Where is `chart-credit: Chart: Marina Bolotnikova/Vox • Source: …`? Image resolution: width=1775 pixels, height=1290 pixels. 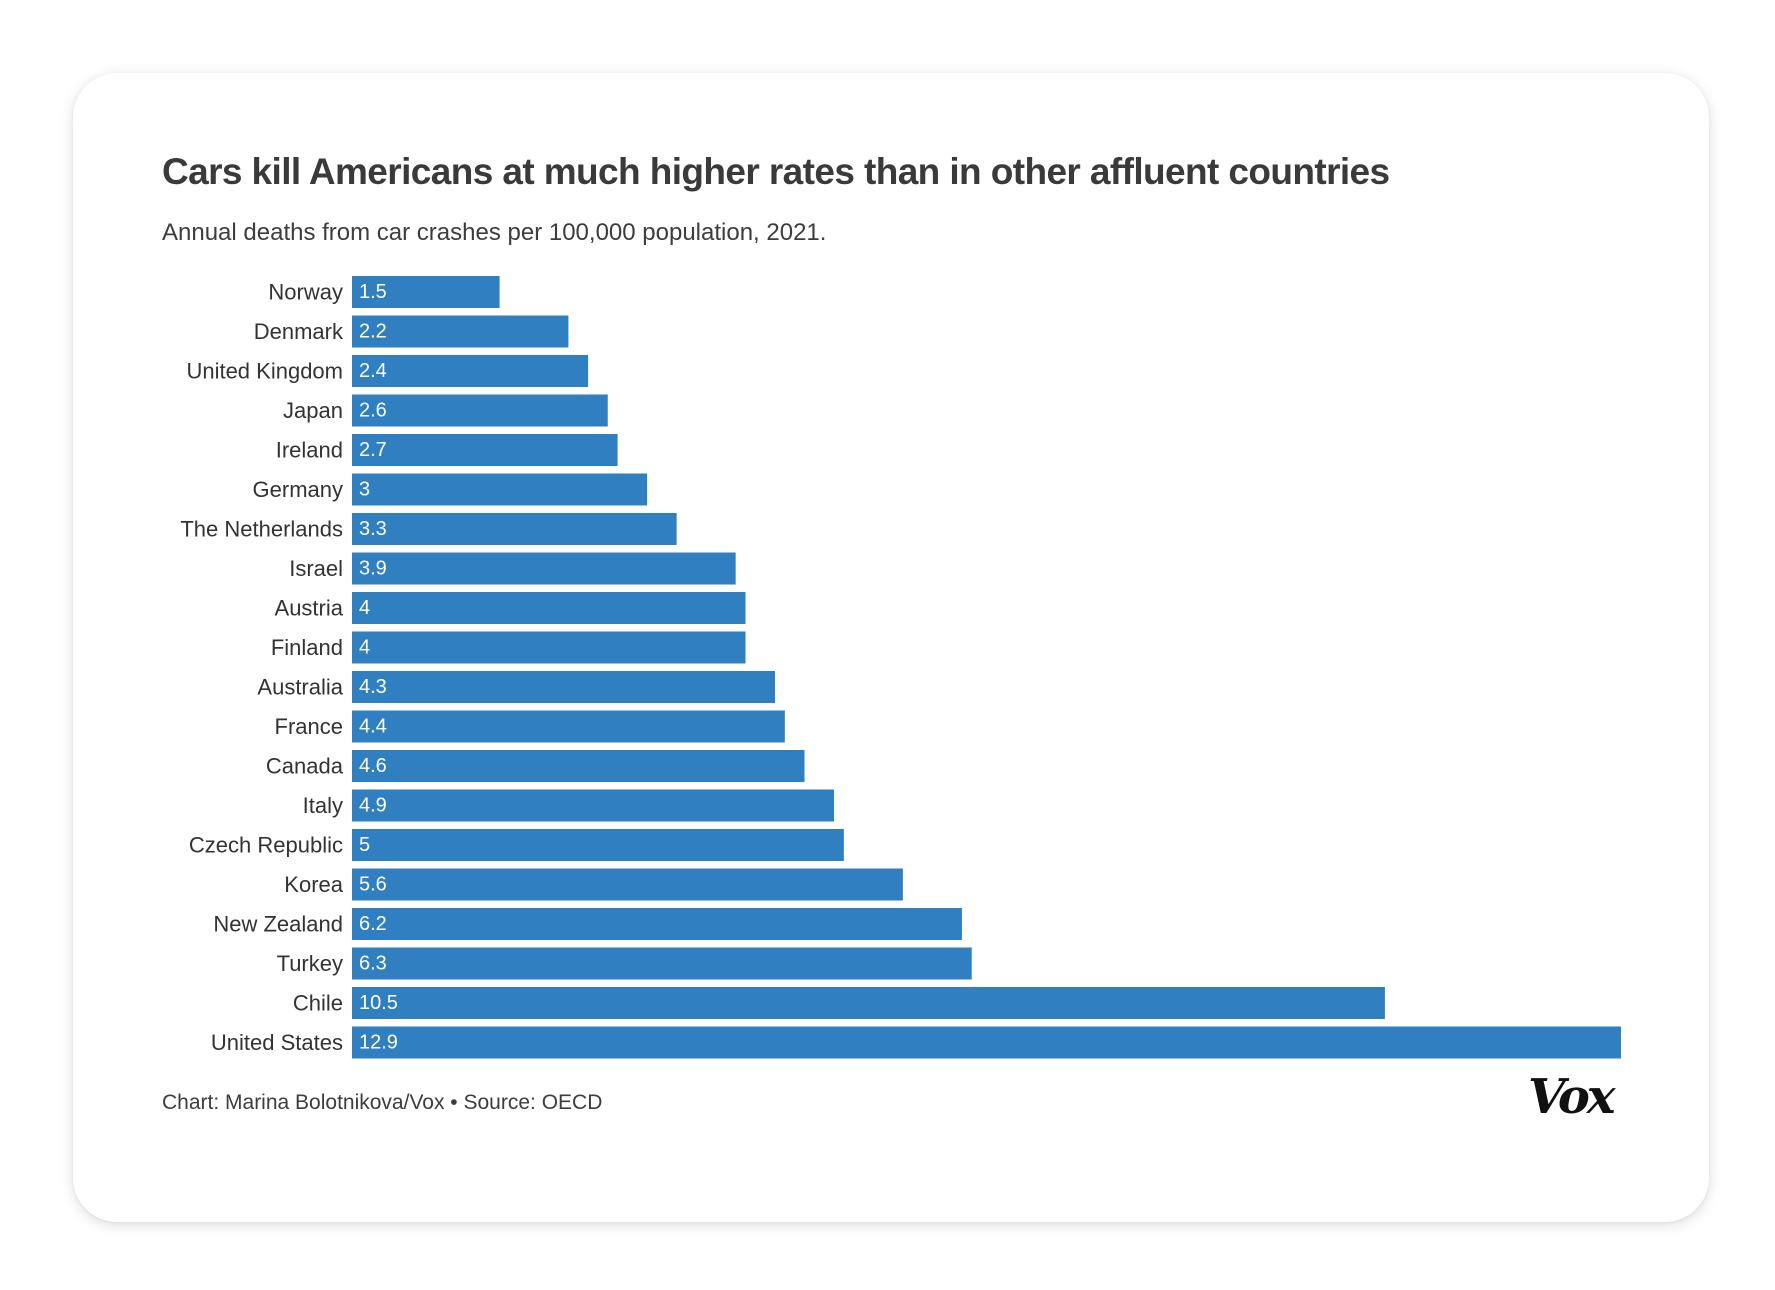 chart-credit: Chart: Marina Bolotnikova/Vox • Source: … is located at coordinates (382, 1102).